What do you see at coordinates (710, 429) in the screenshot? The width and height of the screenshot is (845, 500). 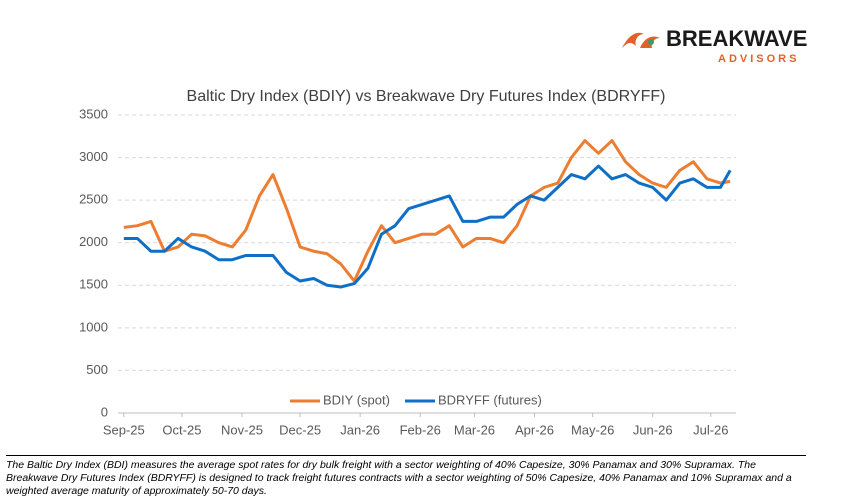 I see `x-tick-label: Jul-26` at bounding box center [710, 429].